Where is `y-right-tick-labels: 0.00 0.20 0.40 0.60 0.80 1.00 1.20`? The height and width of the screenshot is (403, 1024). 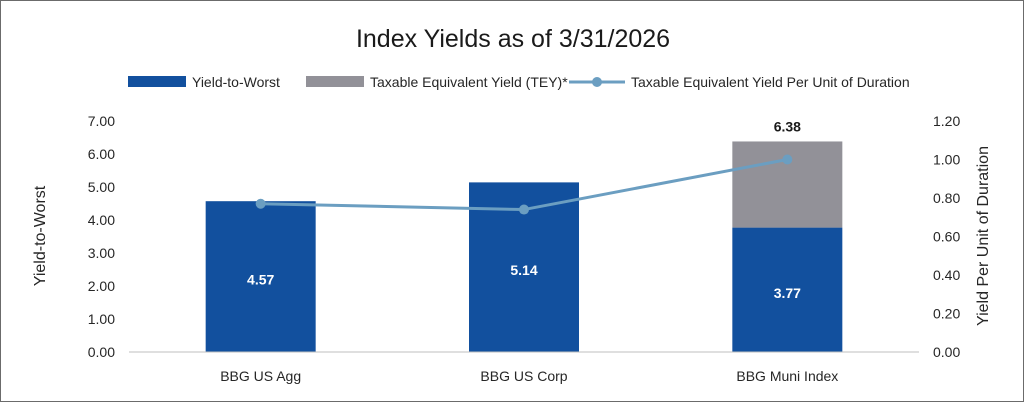 y-right-tick-labels: 0.00 0.20 0.40 0.60 0.80 1.00 1.20 is located at coordinates (946, 236).